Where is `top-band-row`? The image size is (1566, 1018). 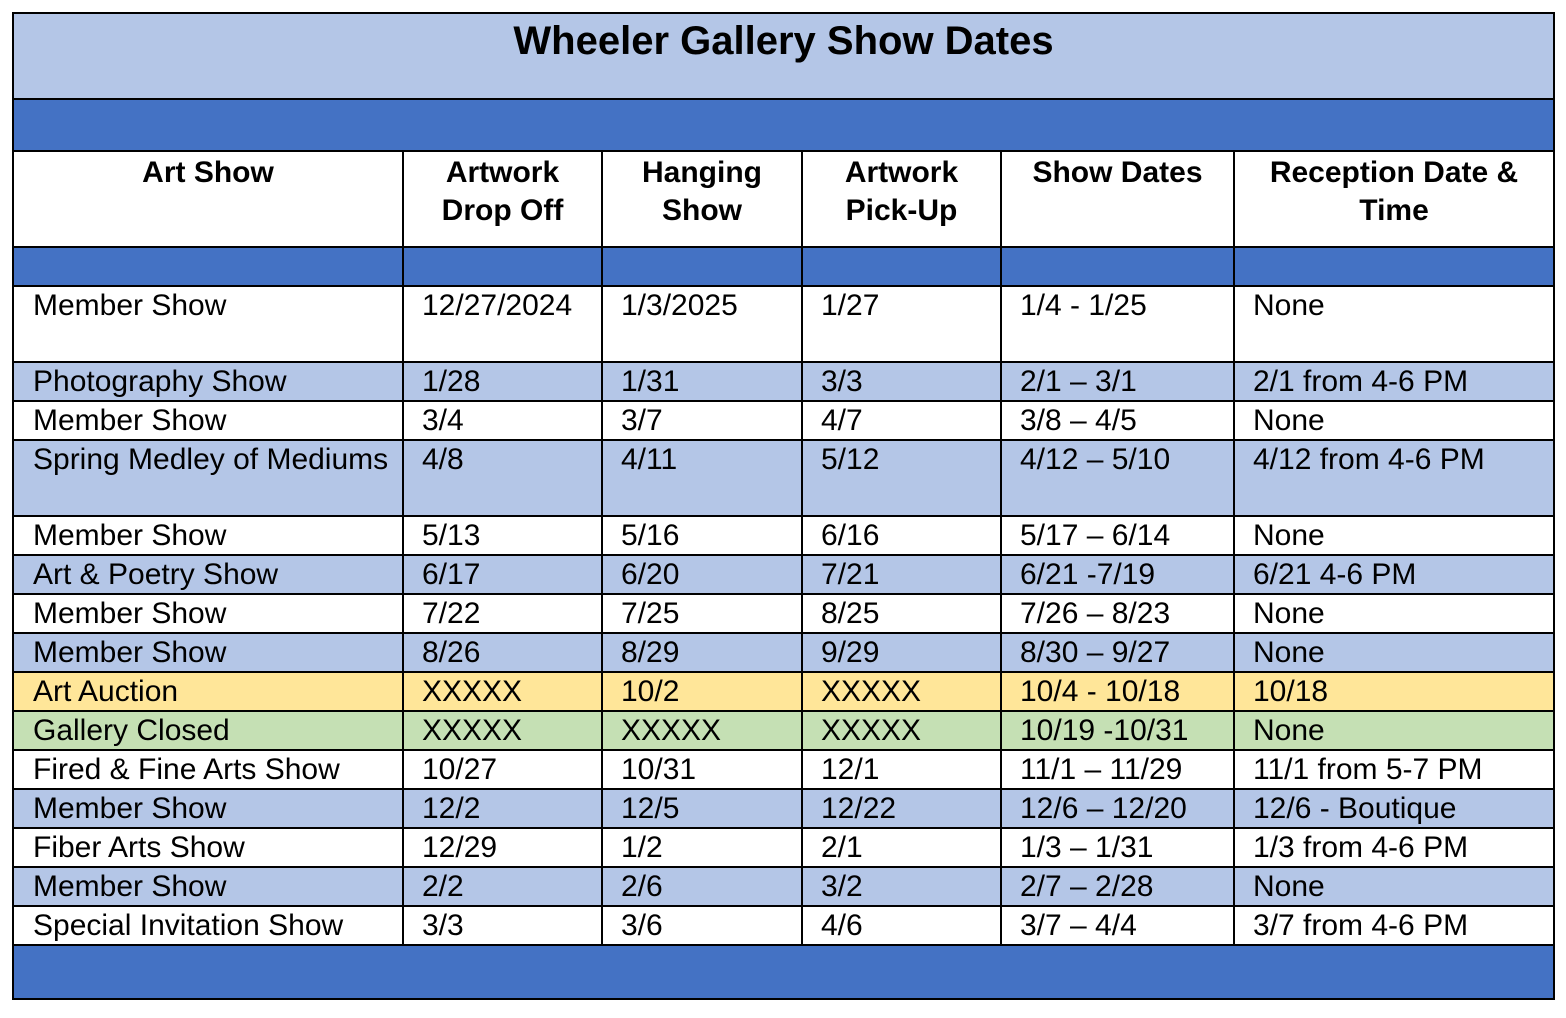
top-band-row is located at coordinates (783, 125).